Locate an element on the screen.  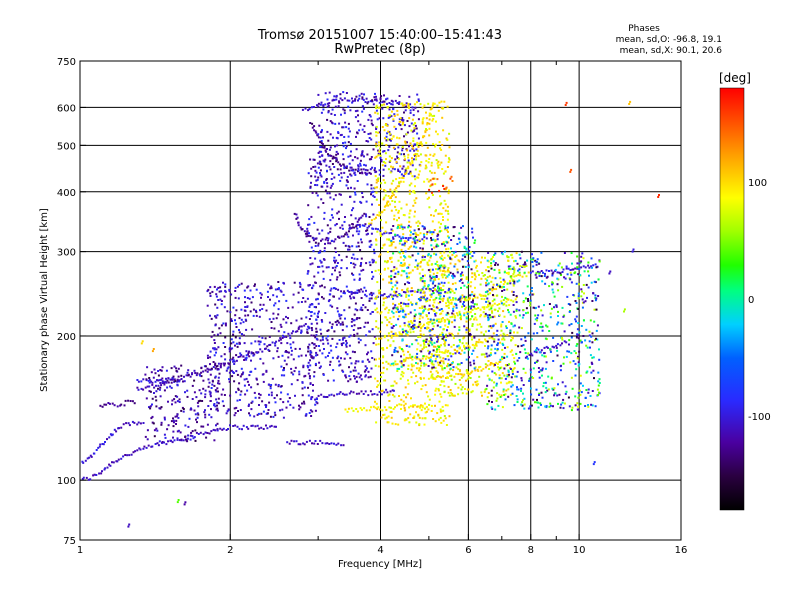
data-point-1979 is located at coordinates (307, 365).